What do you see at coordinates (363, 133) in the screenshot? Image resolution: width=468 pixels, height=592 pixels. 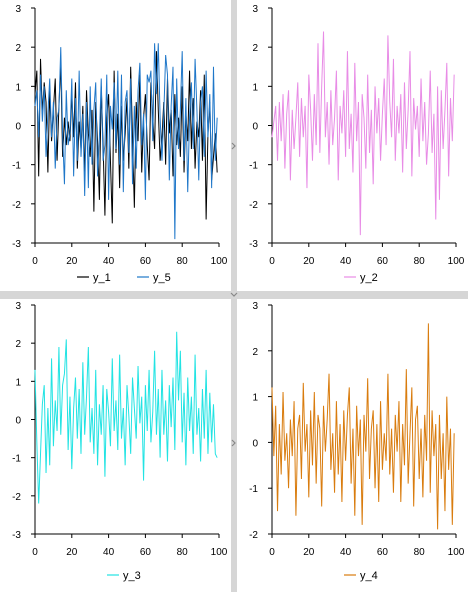 I see `series-line-y2` at bounding box center [363, 133].